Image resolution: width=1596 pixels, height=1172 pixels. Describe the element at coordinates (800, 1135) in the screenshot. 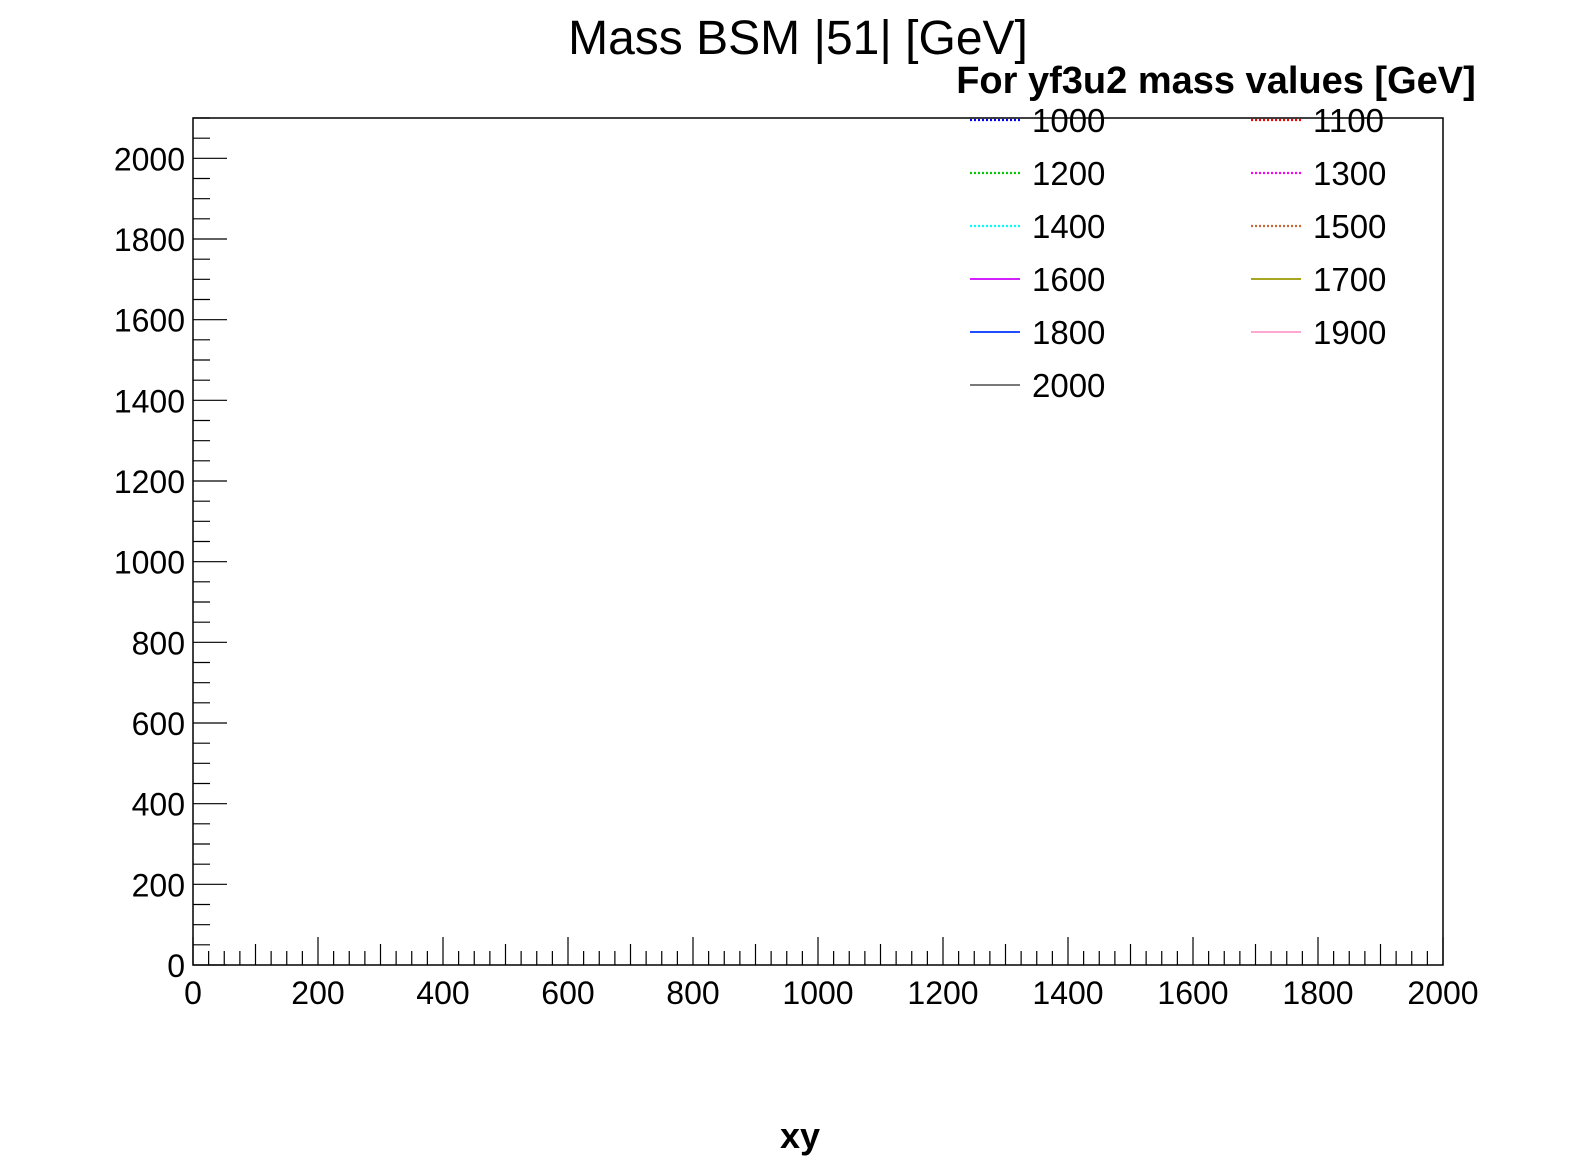

I see `x-axis-label: xy` at that location.